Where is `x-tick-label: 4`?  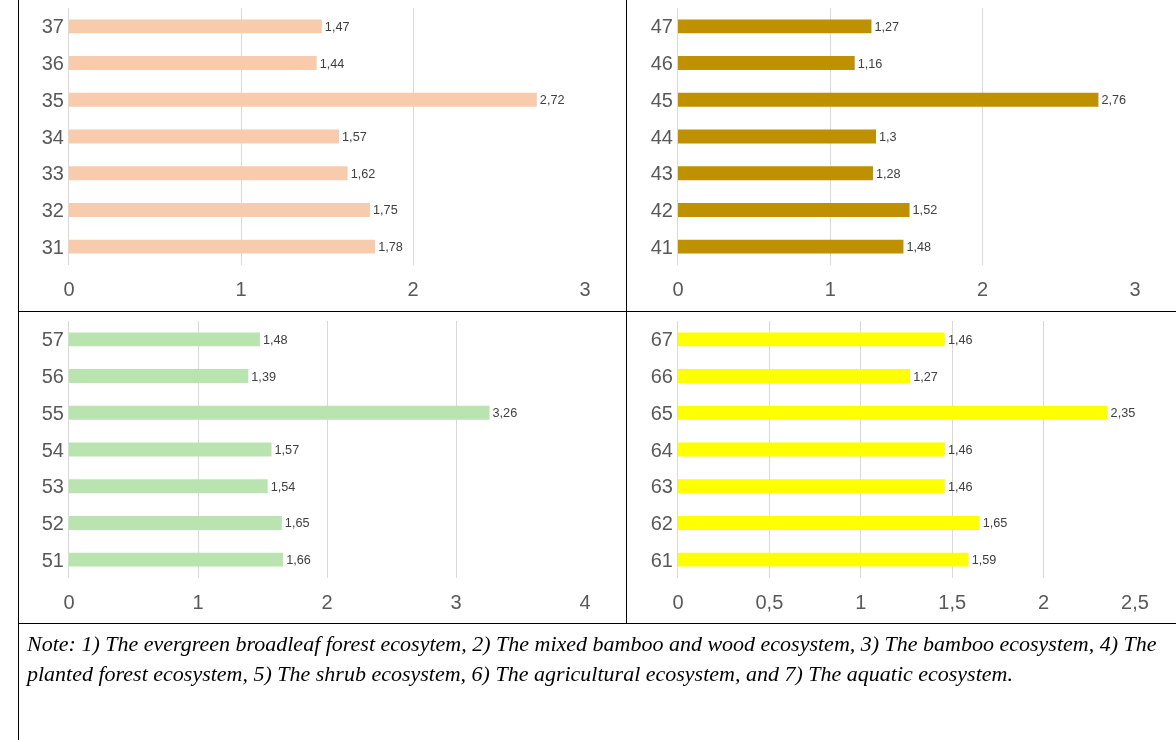 x-tick-label: 4 is located at coordinates (585, 602).